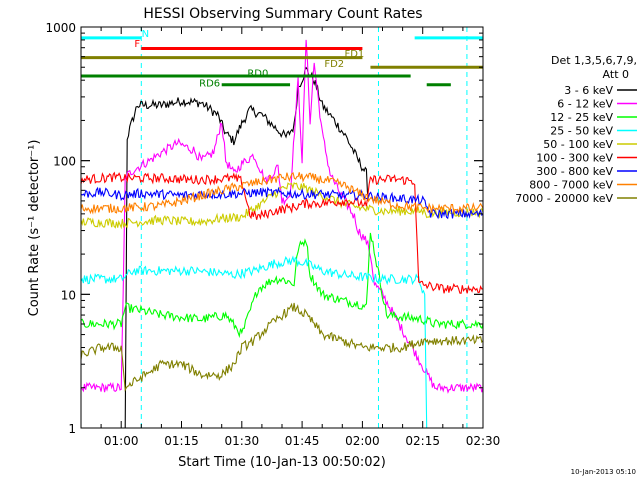 The width and height of the screenshot is (640, 480). I want to click on legend-label: 50 - 100 keV, so click(578, 144).